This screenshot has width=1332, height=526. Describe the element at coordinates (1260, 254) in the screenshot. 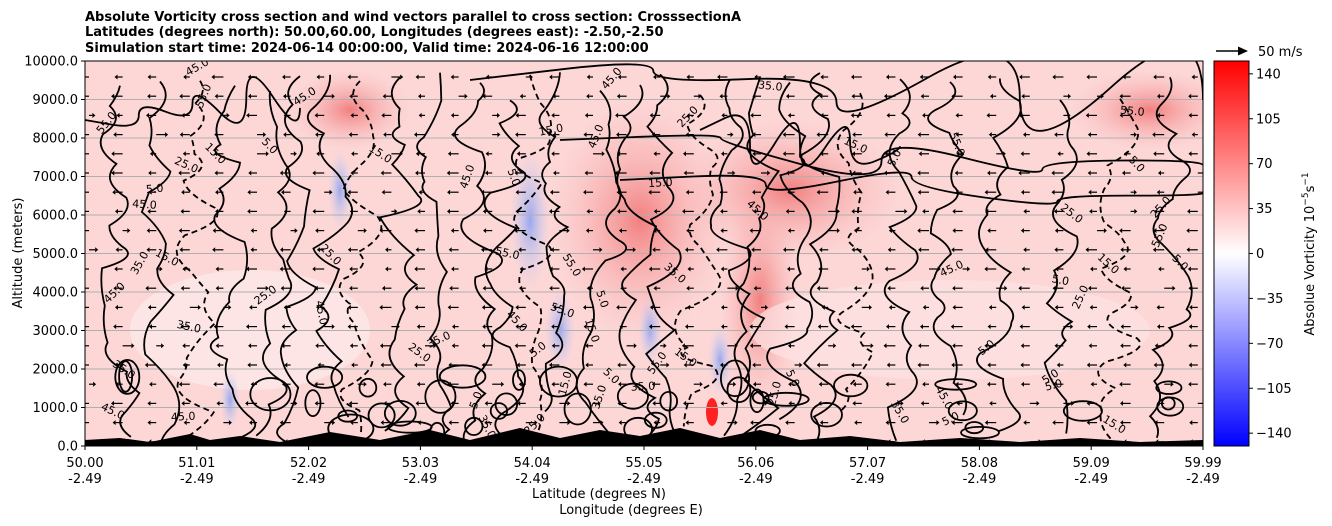

I see `colorbar-tick-label: 0` at that location.